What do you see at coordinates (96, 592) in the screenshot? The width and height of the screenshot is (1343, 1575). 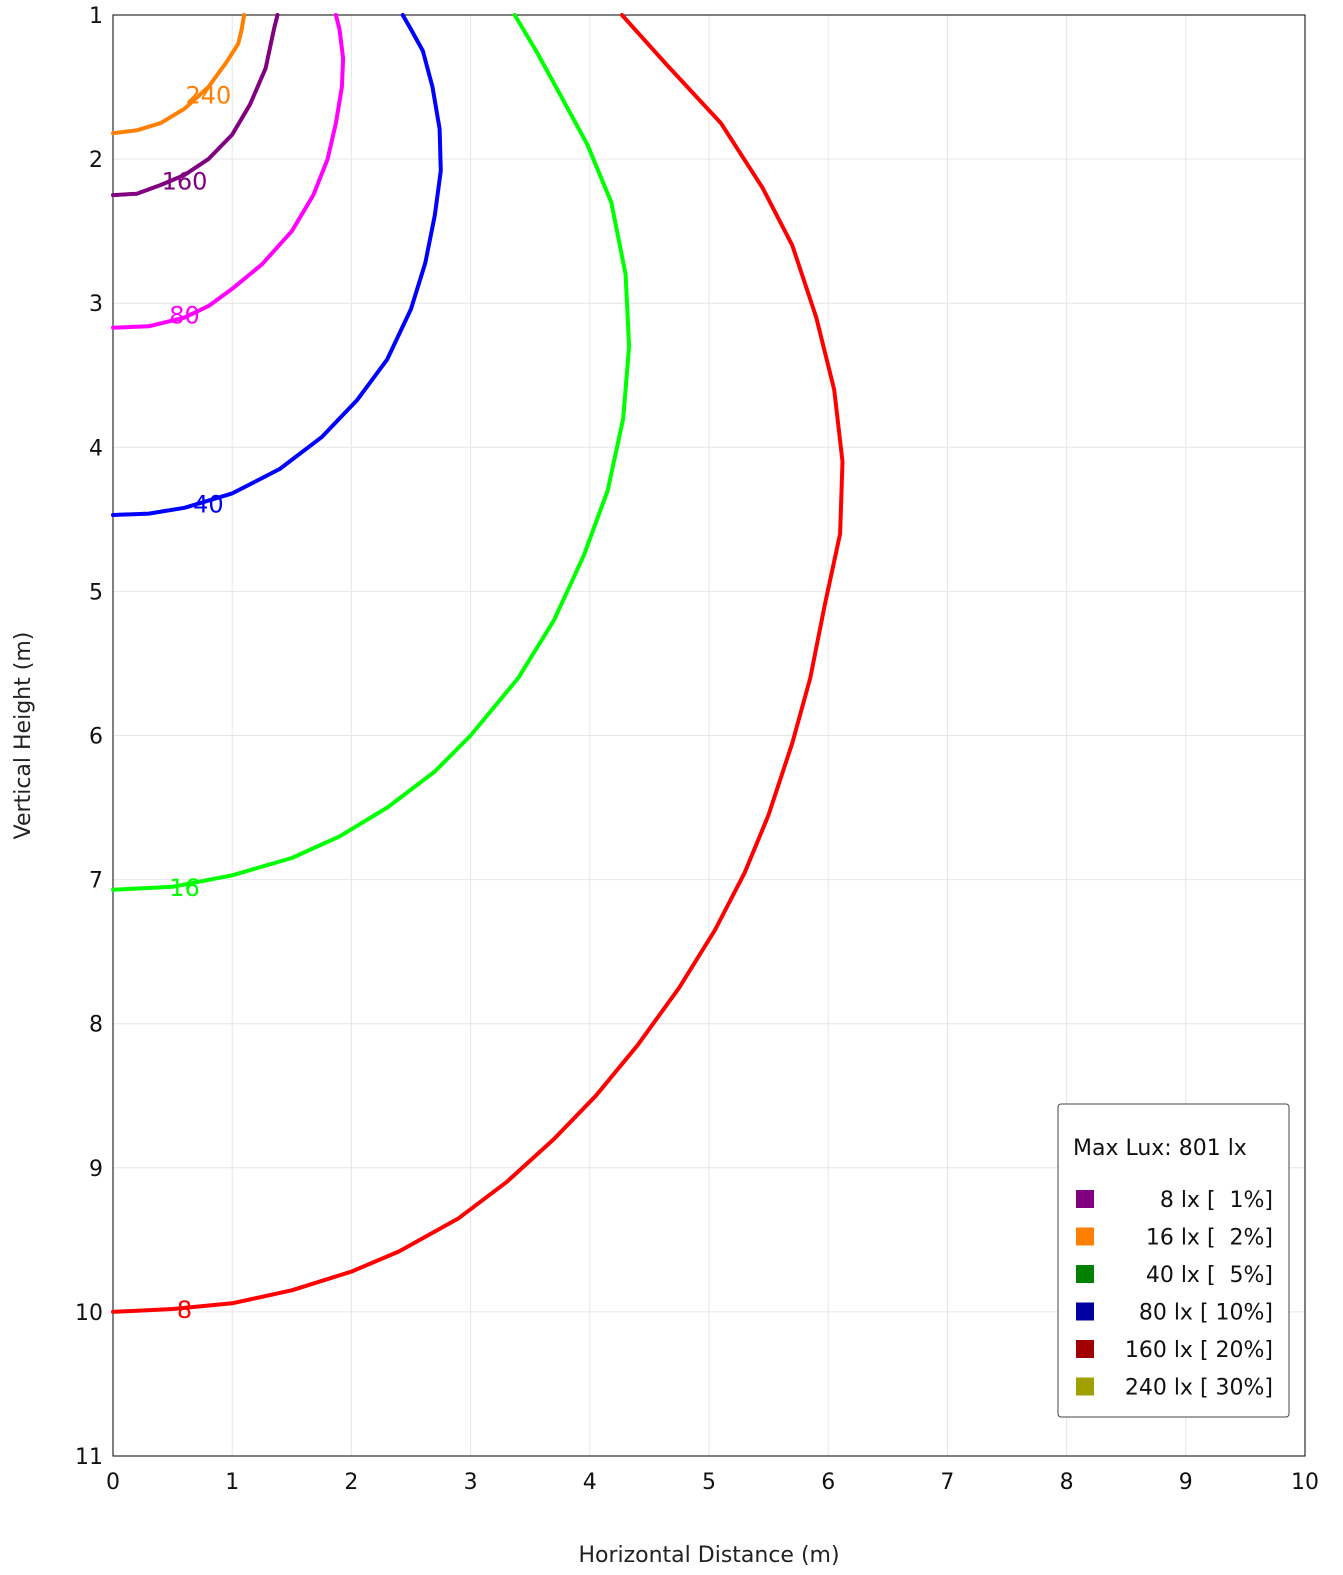 I see `y-tick-label: 5` at bounding box center [96, 592].